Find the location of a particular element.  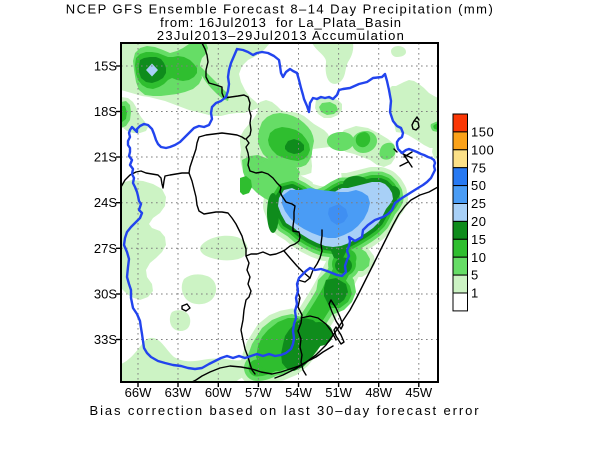

svg-text: 57W is located at coordinates (258, 392).